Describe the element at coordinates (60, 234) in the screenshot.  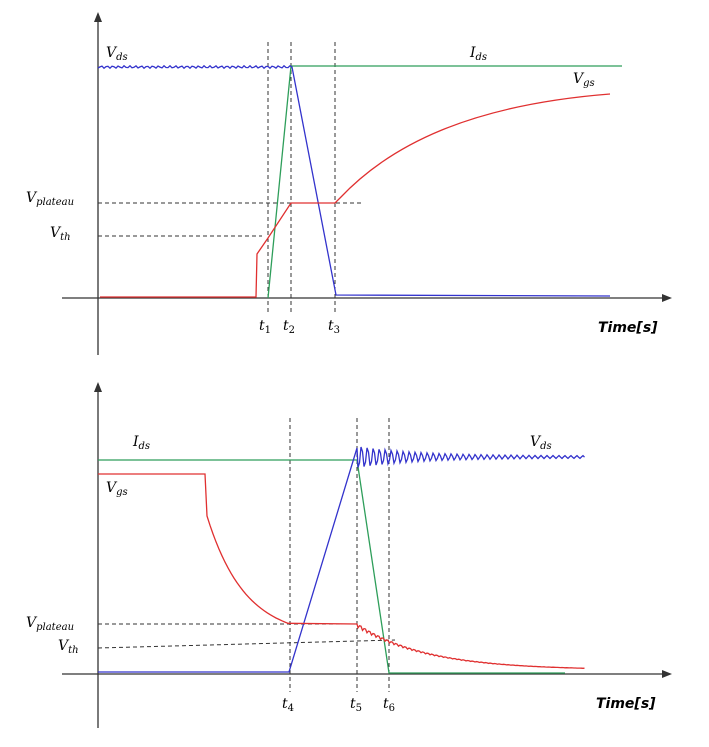
I see `turn-on-vth-label: Vth` at that location.